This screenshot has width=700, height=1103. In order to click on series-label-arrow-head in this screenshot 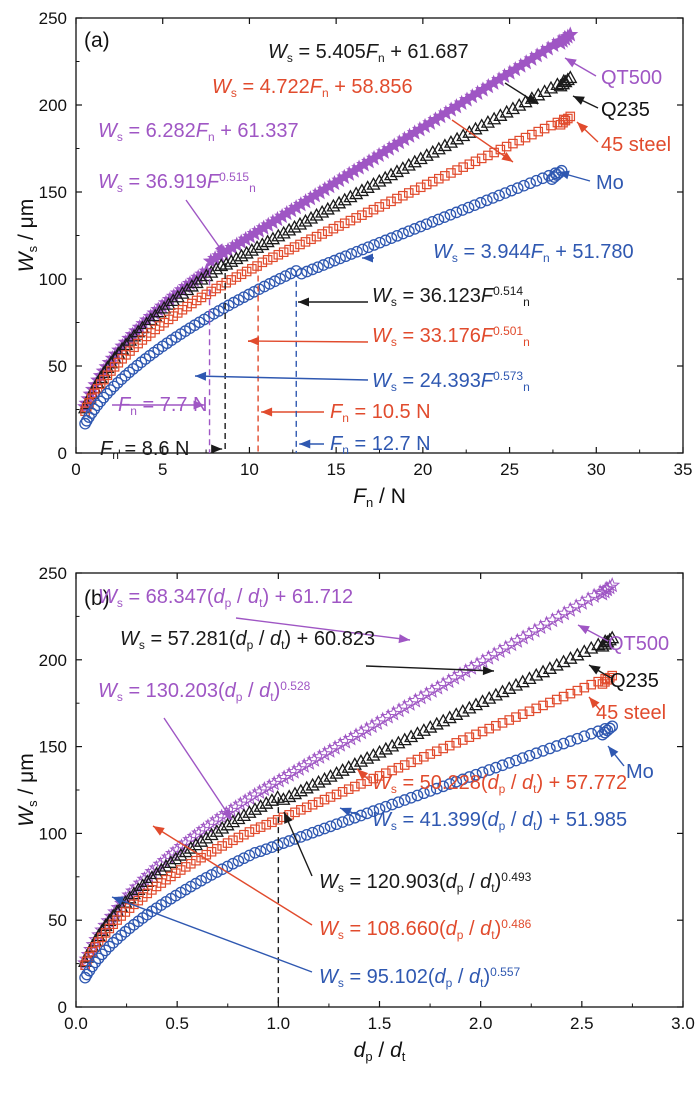, I will do `click(564, 175)`.